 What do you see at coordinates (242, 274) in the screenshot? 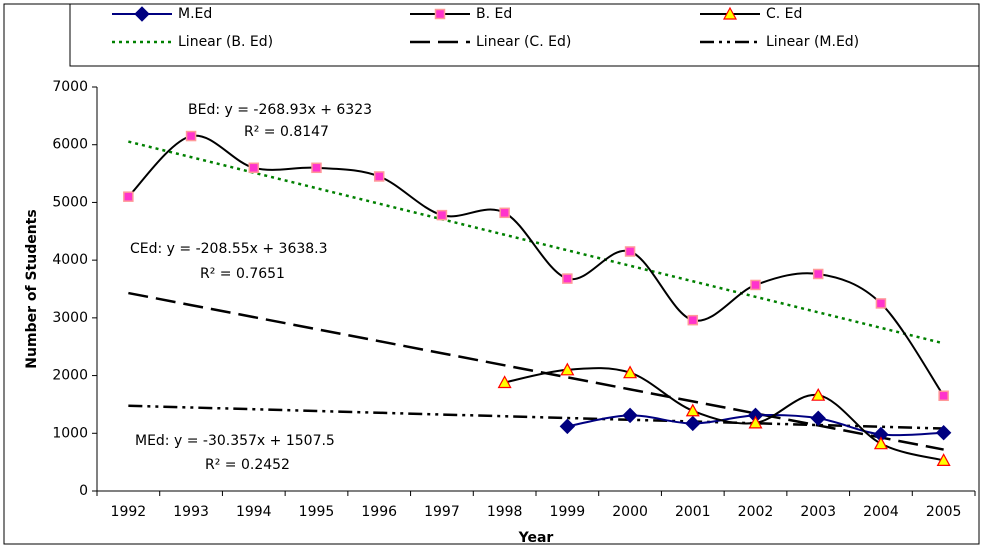
I see `trend-r2: R² = 0.7651` at bounding box center [242, 274].